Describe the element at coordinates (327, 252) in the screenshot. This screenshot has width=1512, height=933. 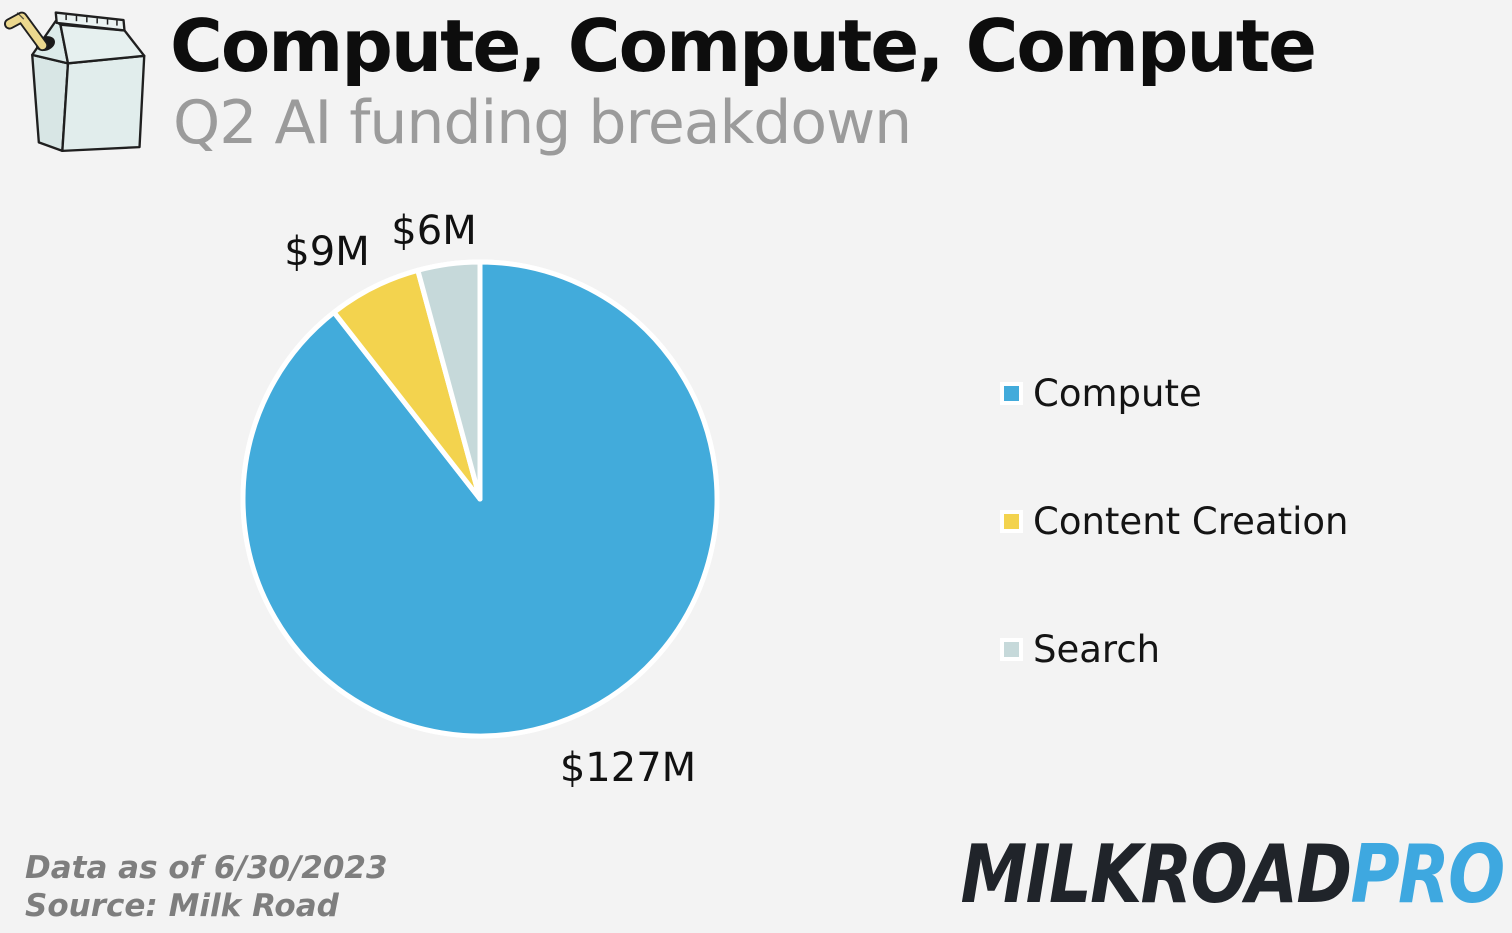
I see `pie-label-content-creation: $9M` at that location.